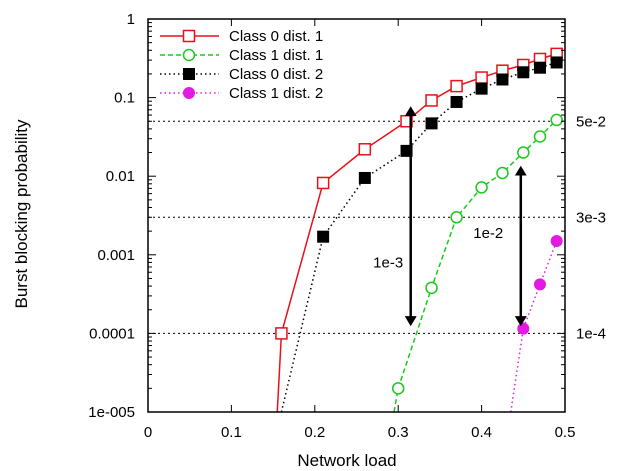 Image resolution: width=618 pixels, height=471 pixels. I want to click on reference-line-label-2: 1e-4, so click(591, 333).